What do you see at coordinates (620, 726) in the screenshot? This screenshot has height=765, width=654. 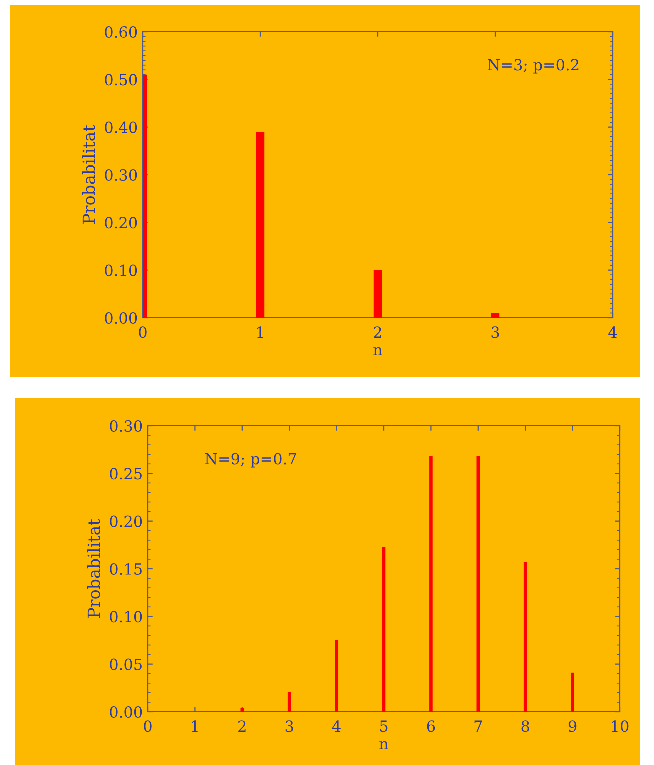 I see `x-tick-label: 10` at bounding box center [620, 726].